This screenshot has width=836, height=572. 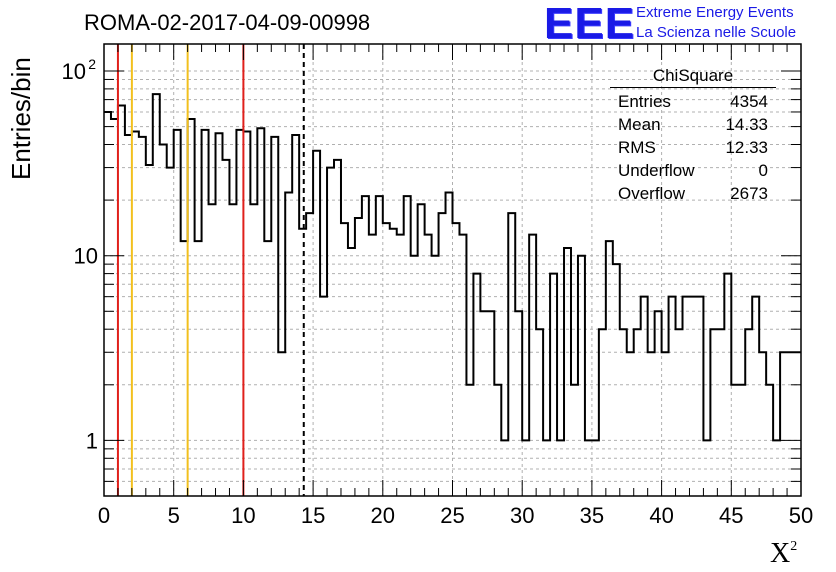 What do you see at coordinates (92, 440) in the screenshot?
I see `y-tick-label: 1` at bounding box center [92, 440].